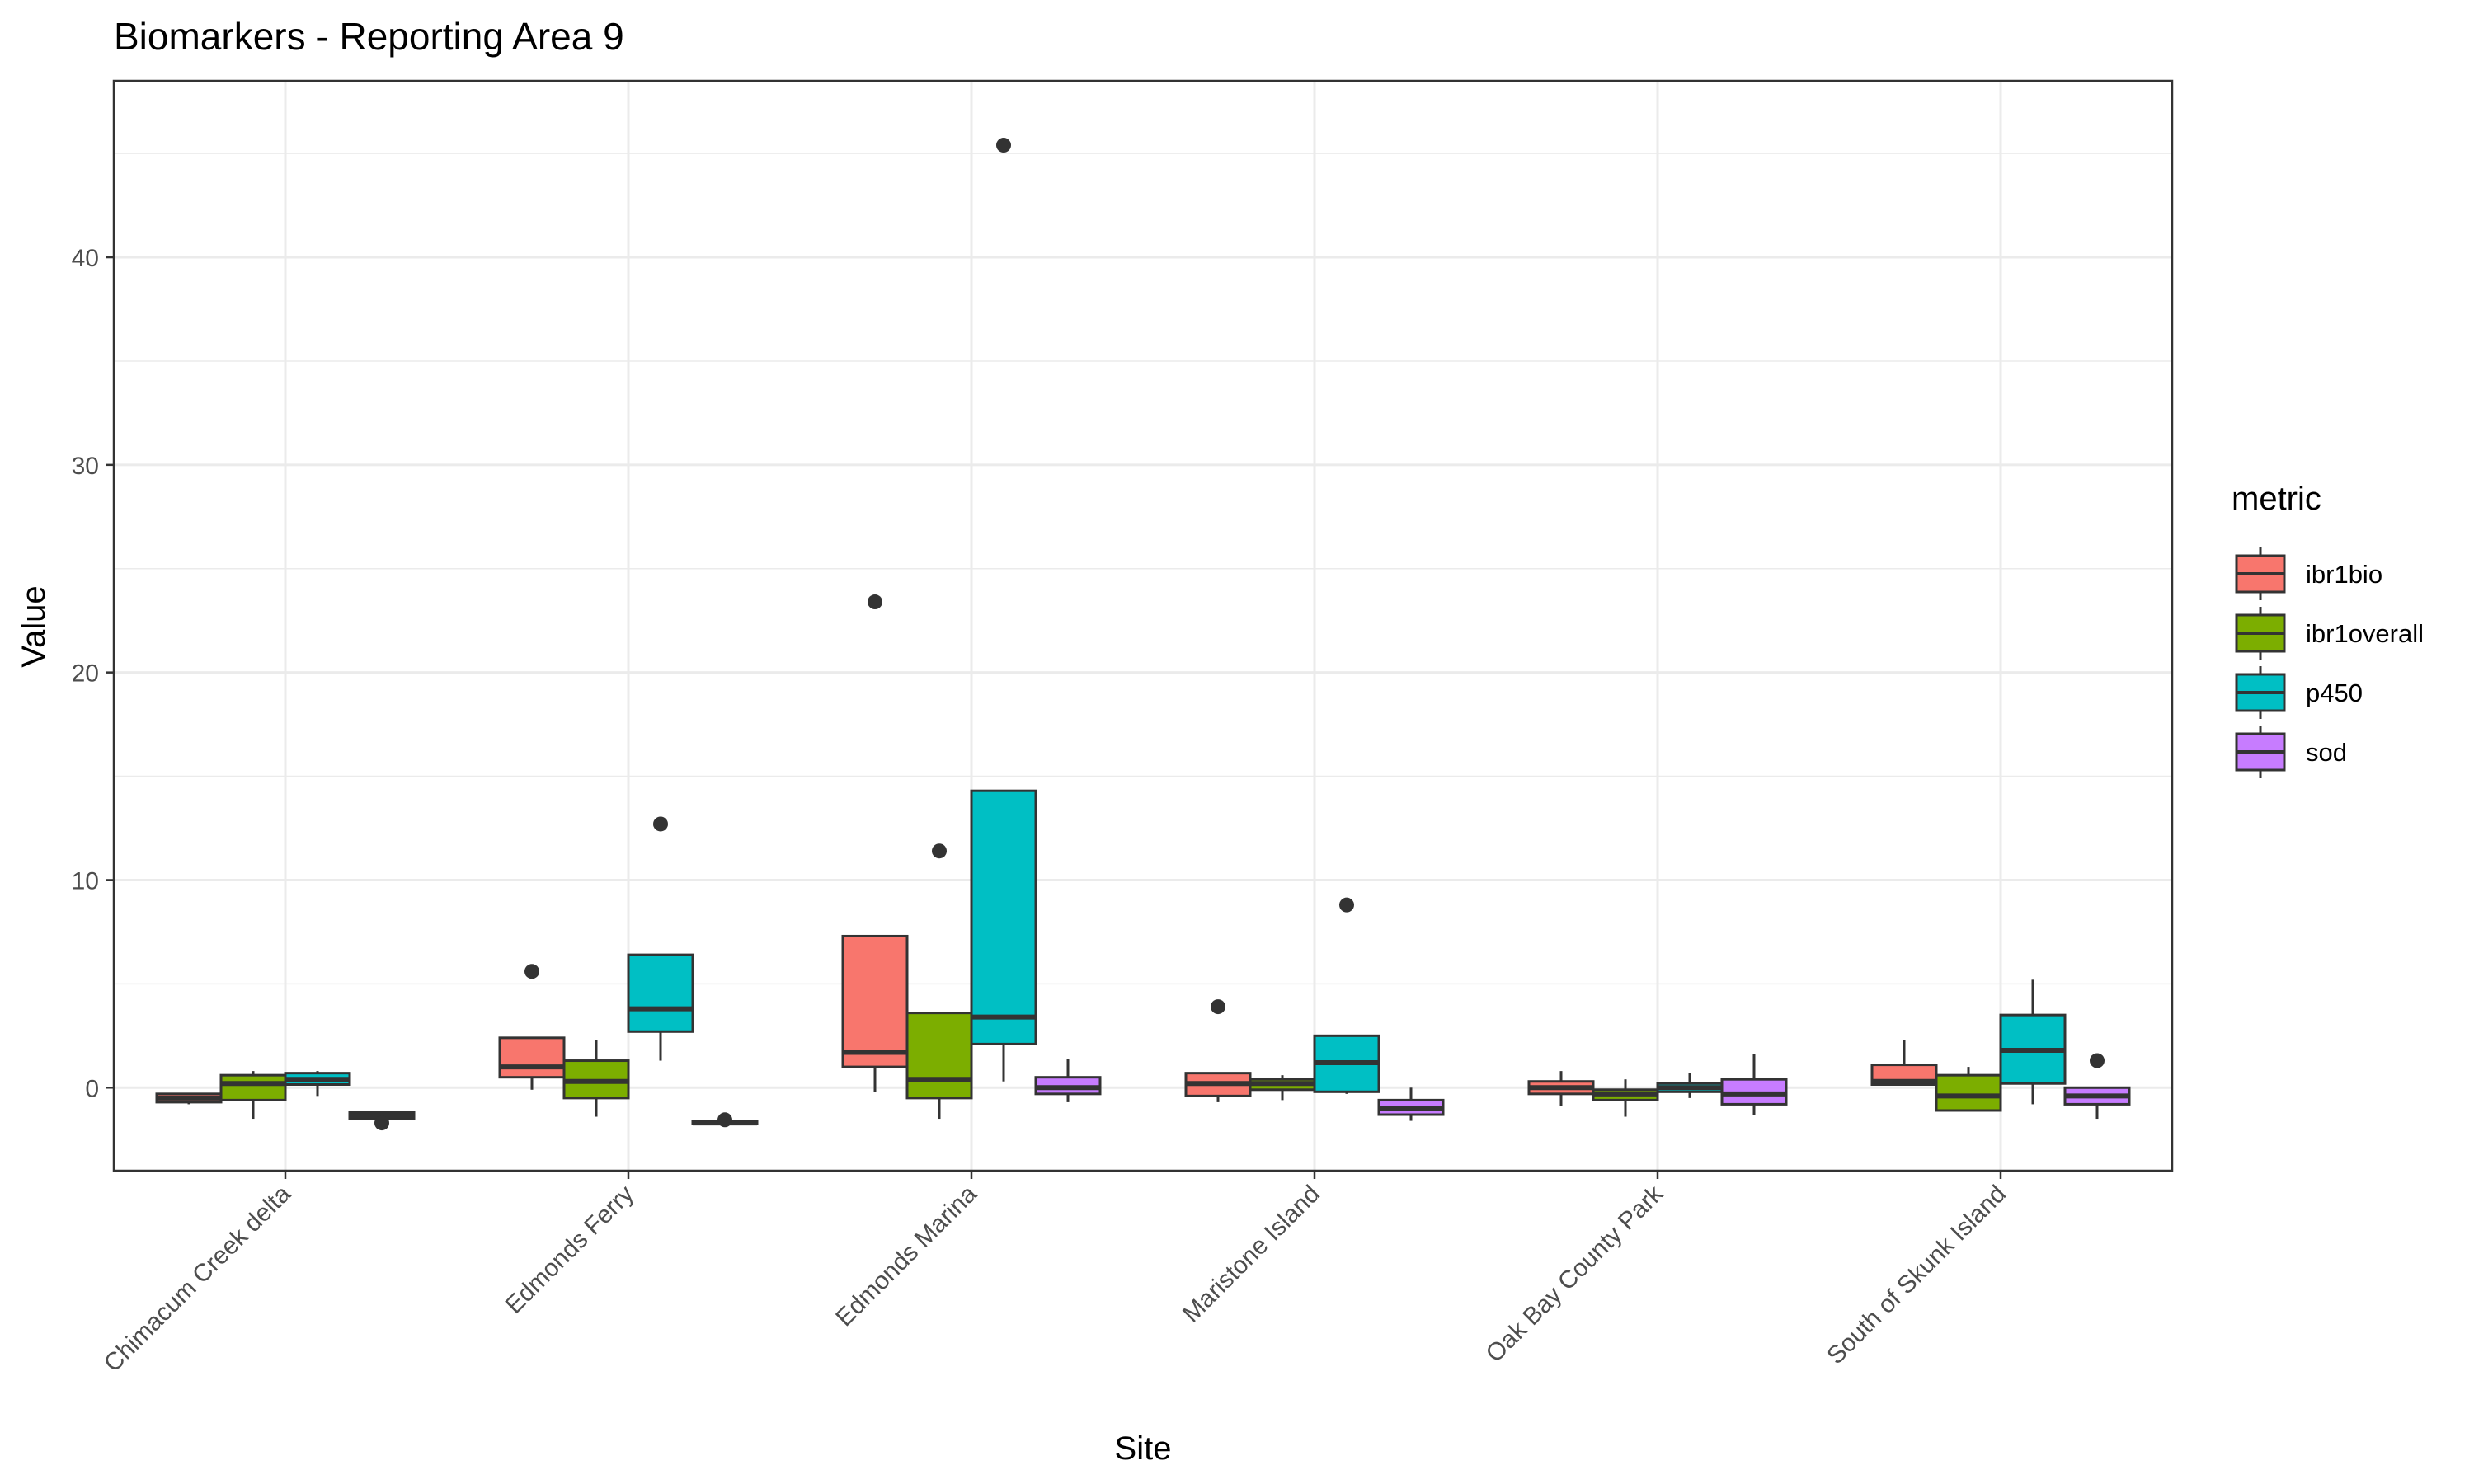 This screenshot has height=1484, width=2474. I want to click on y-axis-ticks: 0 10 20 30 40, so click(93, 673).